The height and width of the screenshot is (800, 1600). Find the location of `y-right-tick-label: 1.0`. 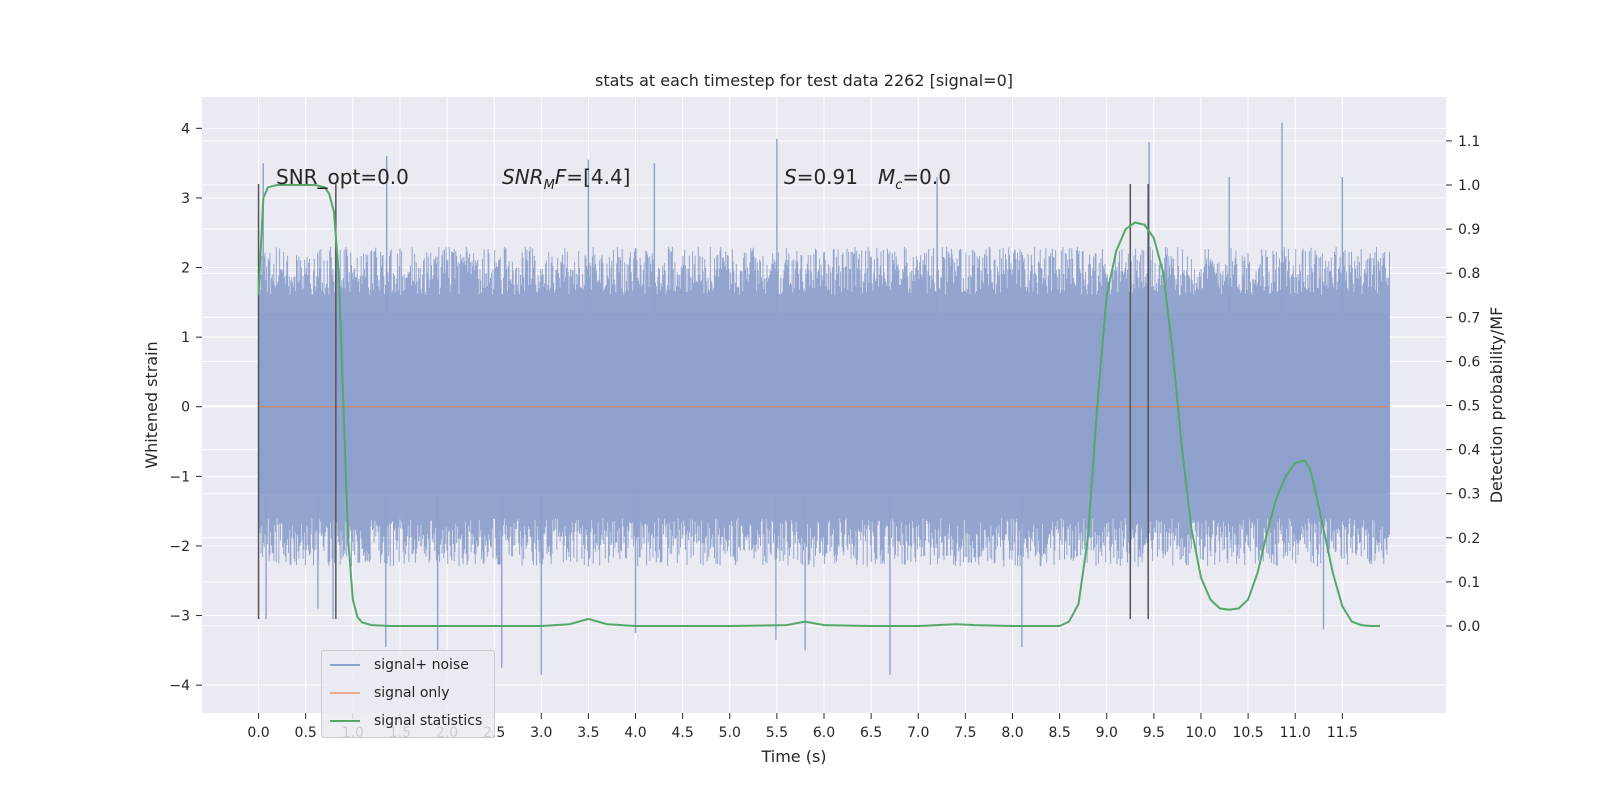

y-right-tick-label: 1.0 is located at coordinates (1469, 186).